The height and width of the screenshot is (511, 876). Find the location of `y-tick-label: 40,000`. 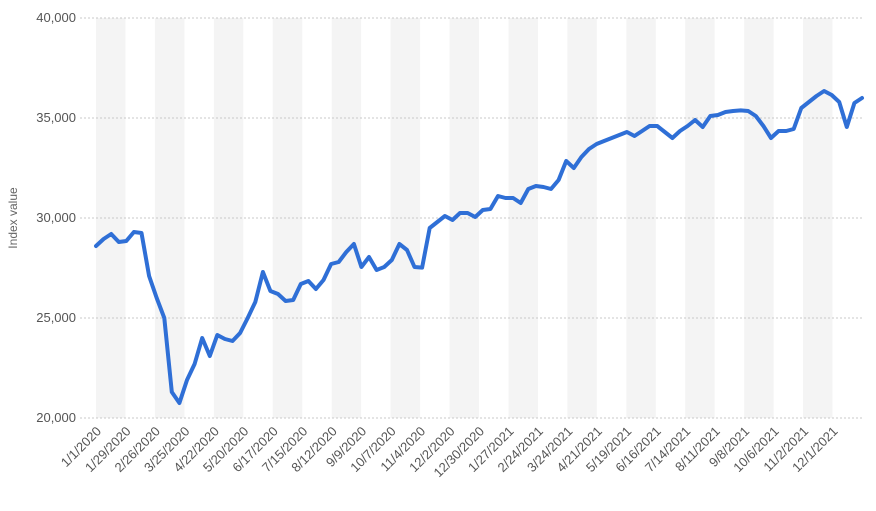

y-tick-label: 40,000 is located at coordinates (56, 17).